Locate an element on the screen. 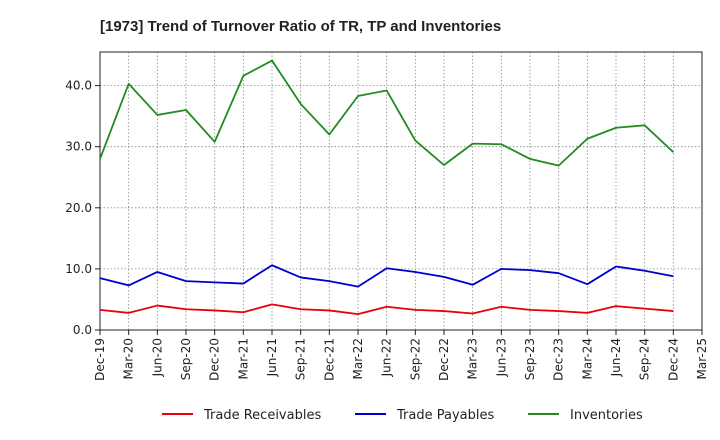  x-tick-label: Sep-22 is located at coordinates (415, 359).